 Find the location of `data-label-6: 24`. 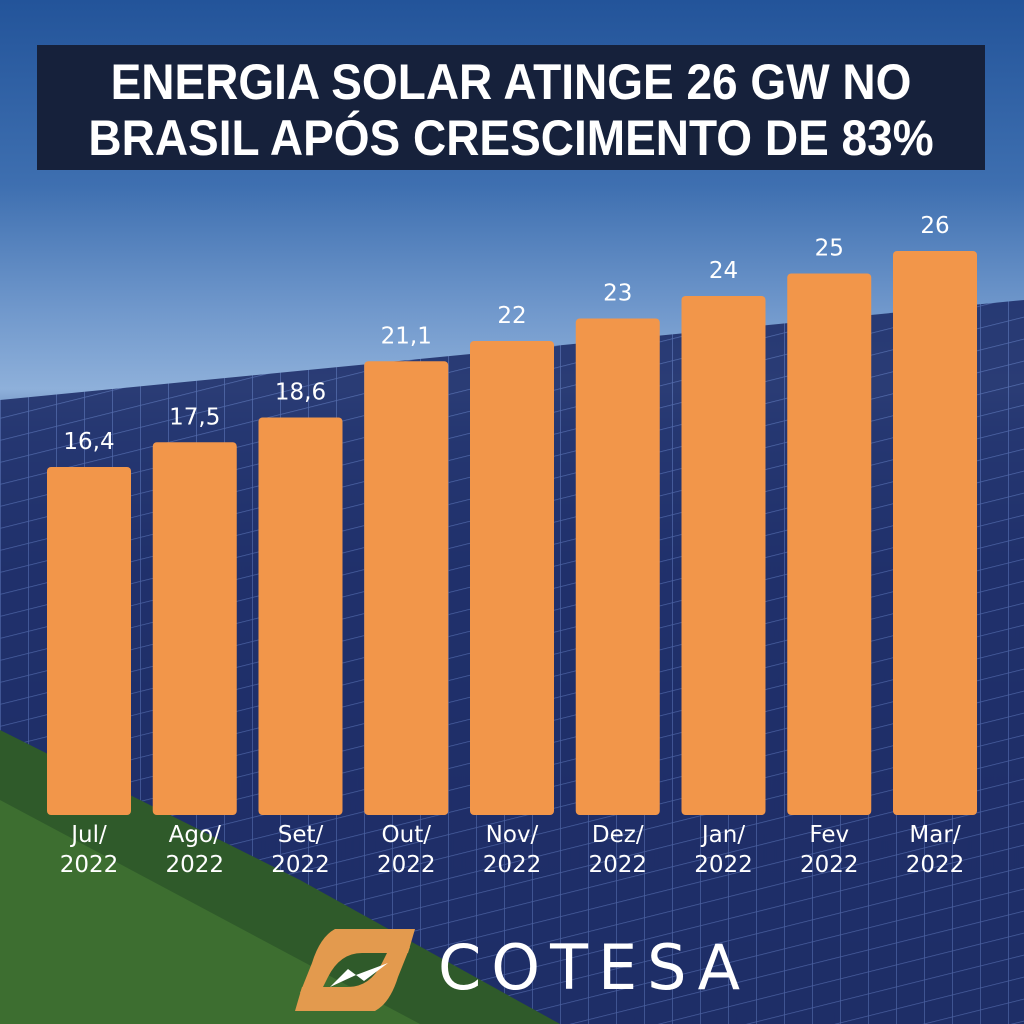

data-label-6: 24 is located at coordinates (723, 271).